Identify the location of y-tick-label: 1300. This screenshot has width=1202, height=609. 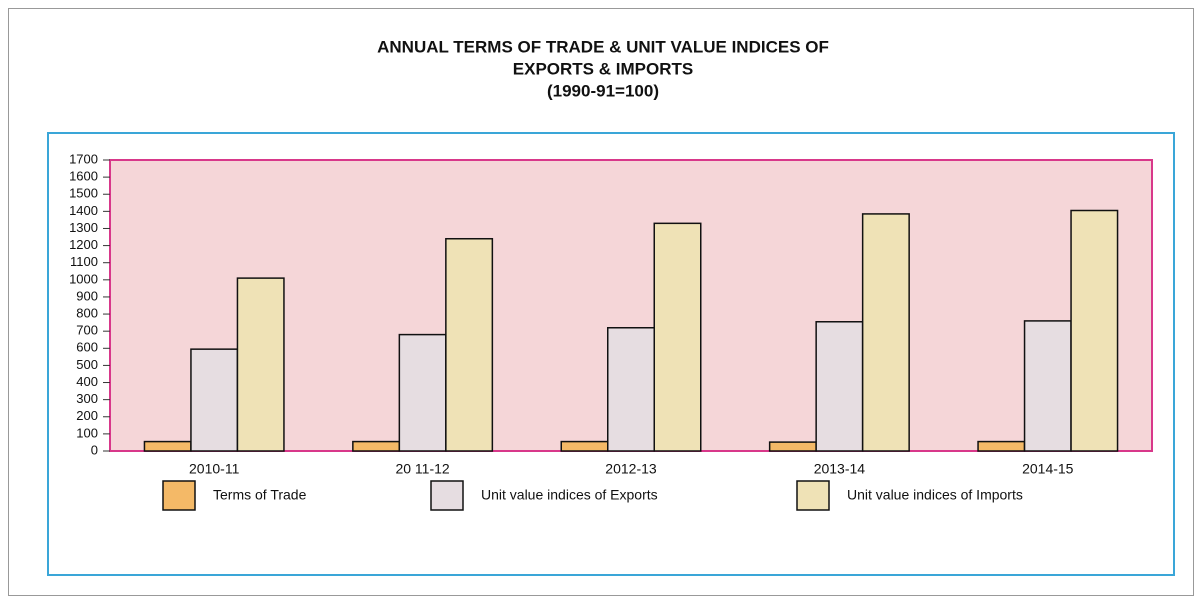
(83, 227).